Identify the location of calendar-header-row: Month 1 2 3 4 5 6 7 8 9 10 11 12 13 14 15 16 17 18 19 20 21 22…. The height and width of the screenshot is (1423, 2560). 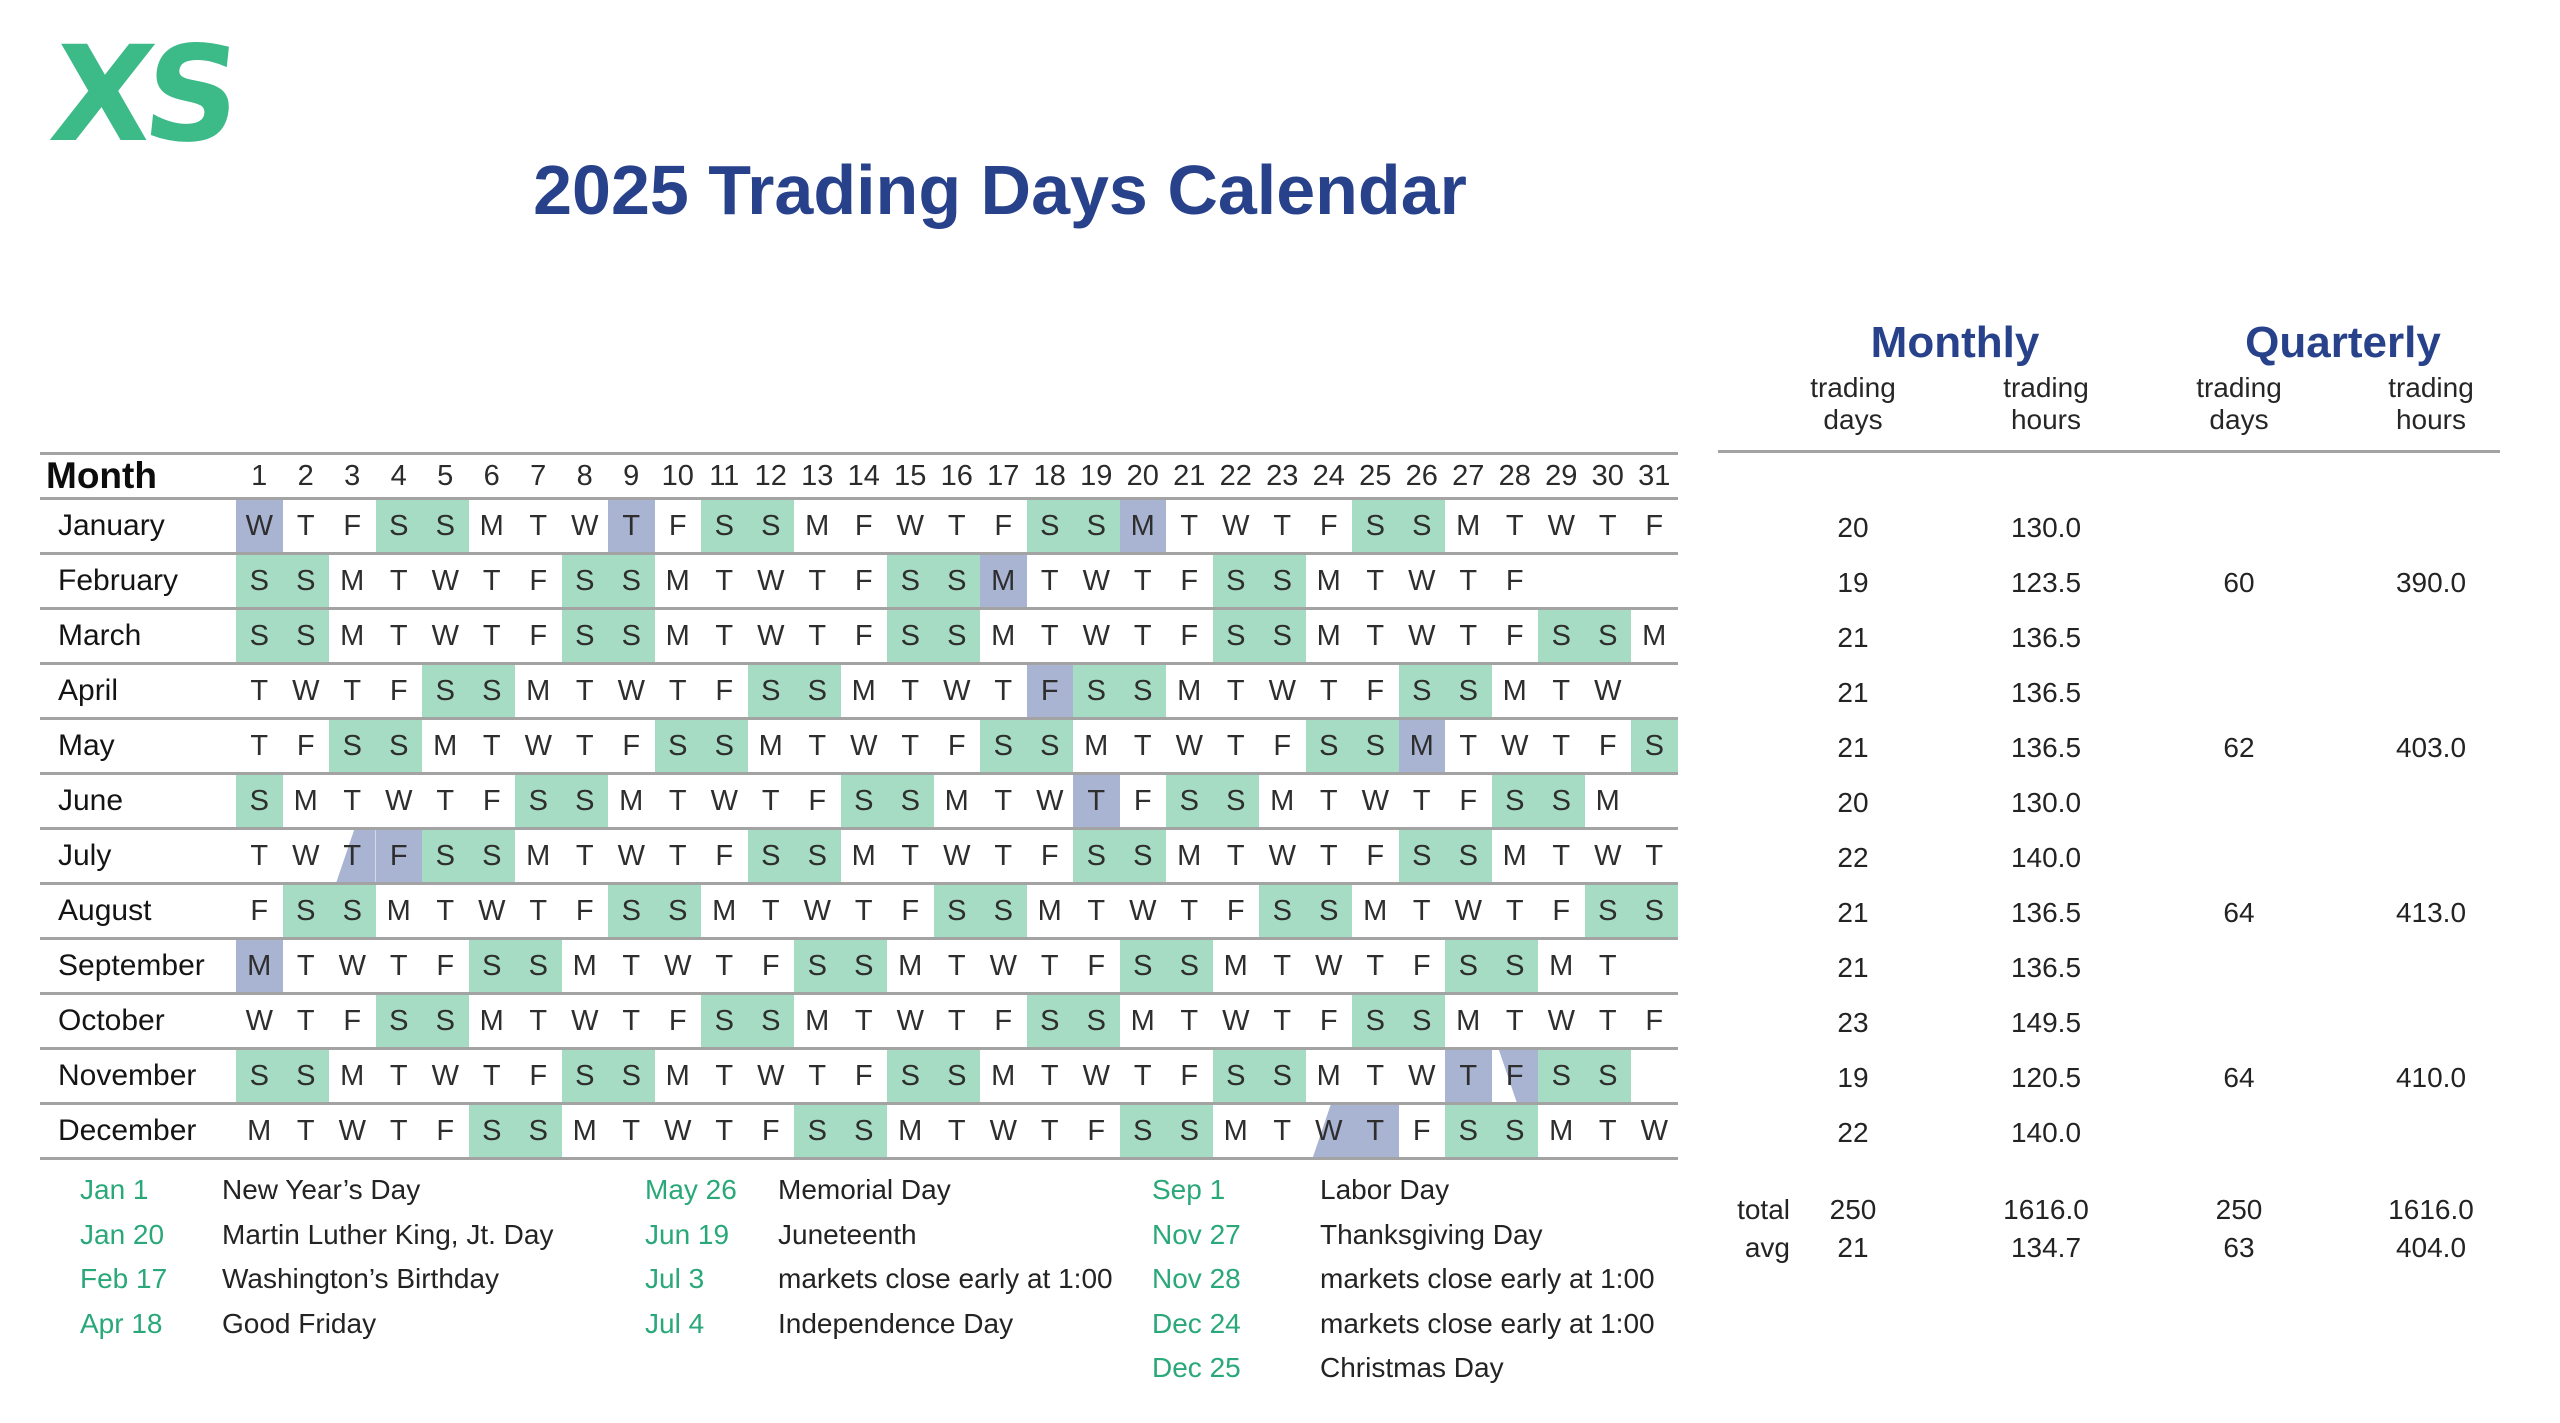
(859, 476).